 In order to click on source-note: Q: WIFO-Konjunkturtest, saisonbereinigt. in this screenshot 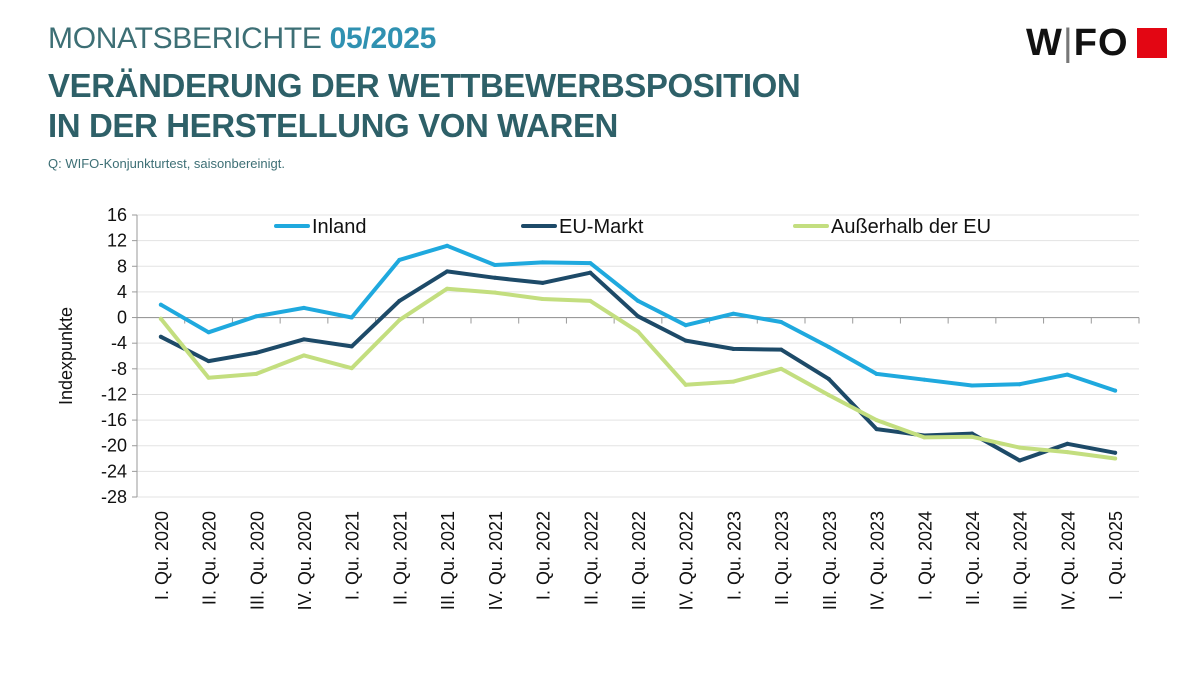, I will do `click(166, 163)`.